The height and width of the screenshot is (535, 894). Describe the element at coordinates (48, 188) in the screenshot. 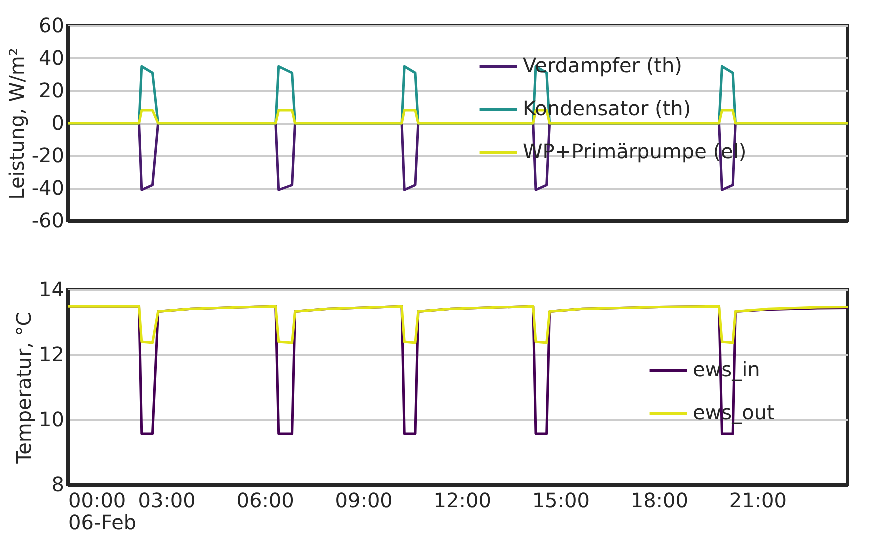

I see `y-tick-label: -40` at that location.